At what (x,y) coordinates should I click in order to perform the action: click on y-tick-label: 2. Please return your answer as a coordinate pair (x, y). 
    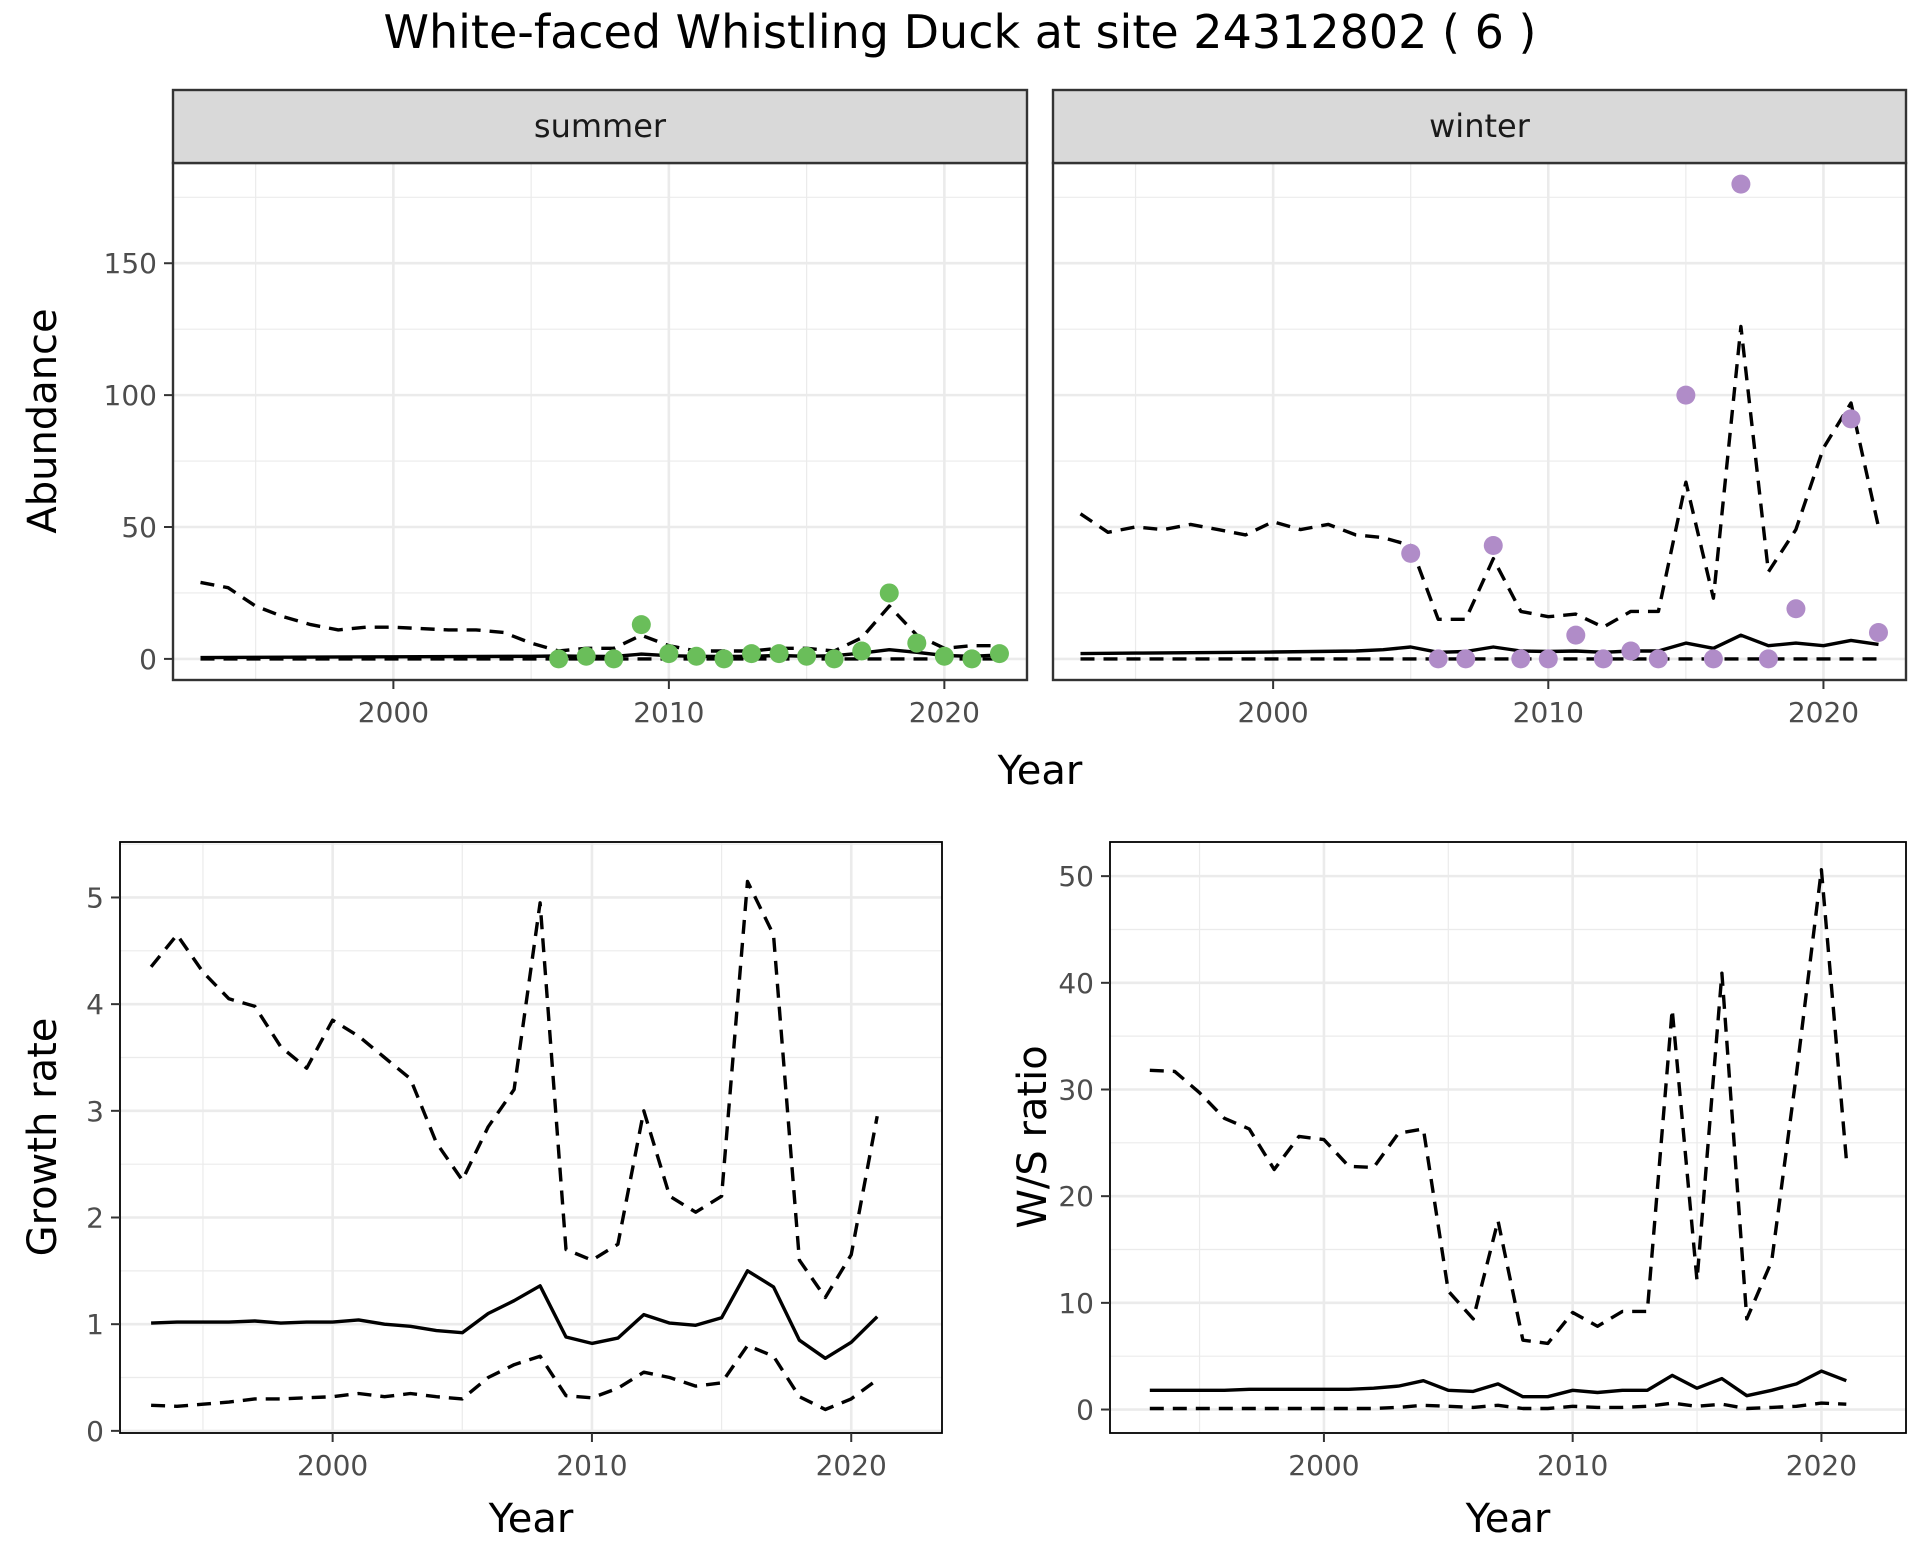
    Looking at the image, I should click on (95, 1218).